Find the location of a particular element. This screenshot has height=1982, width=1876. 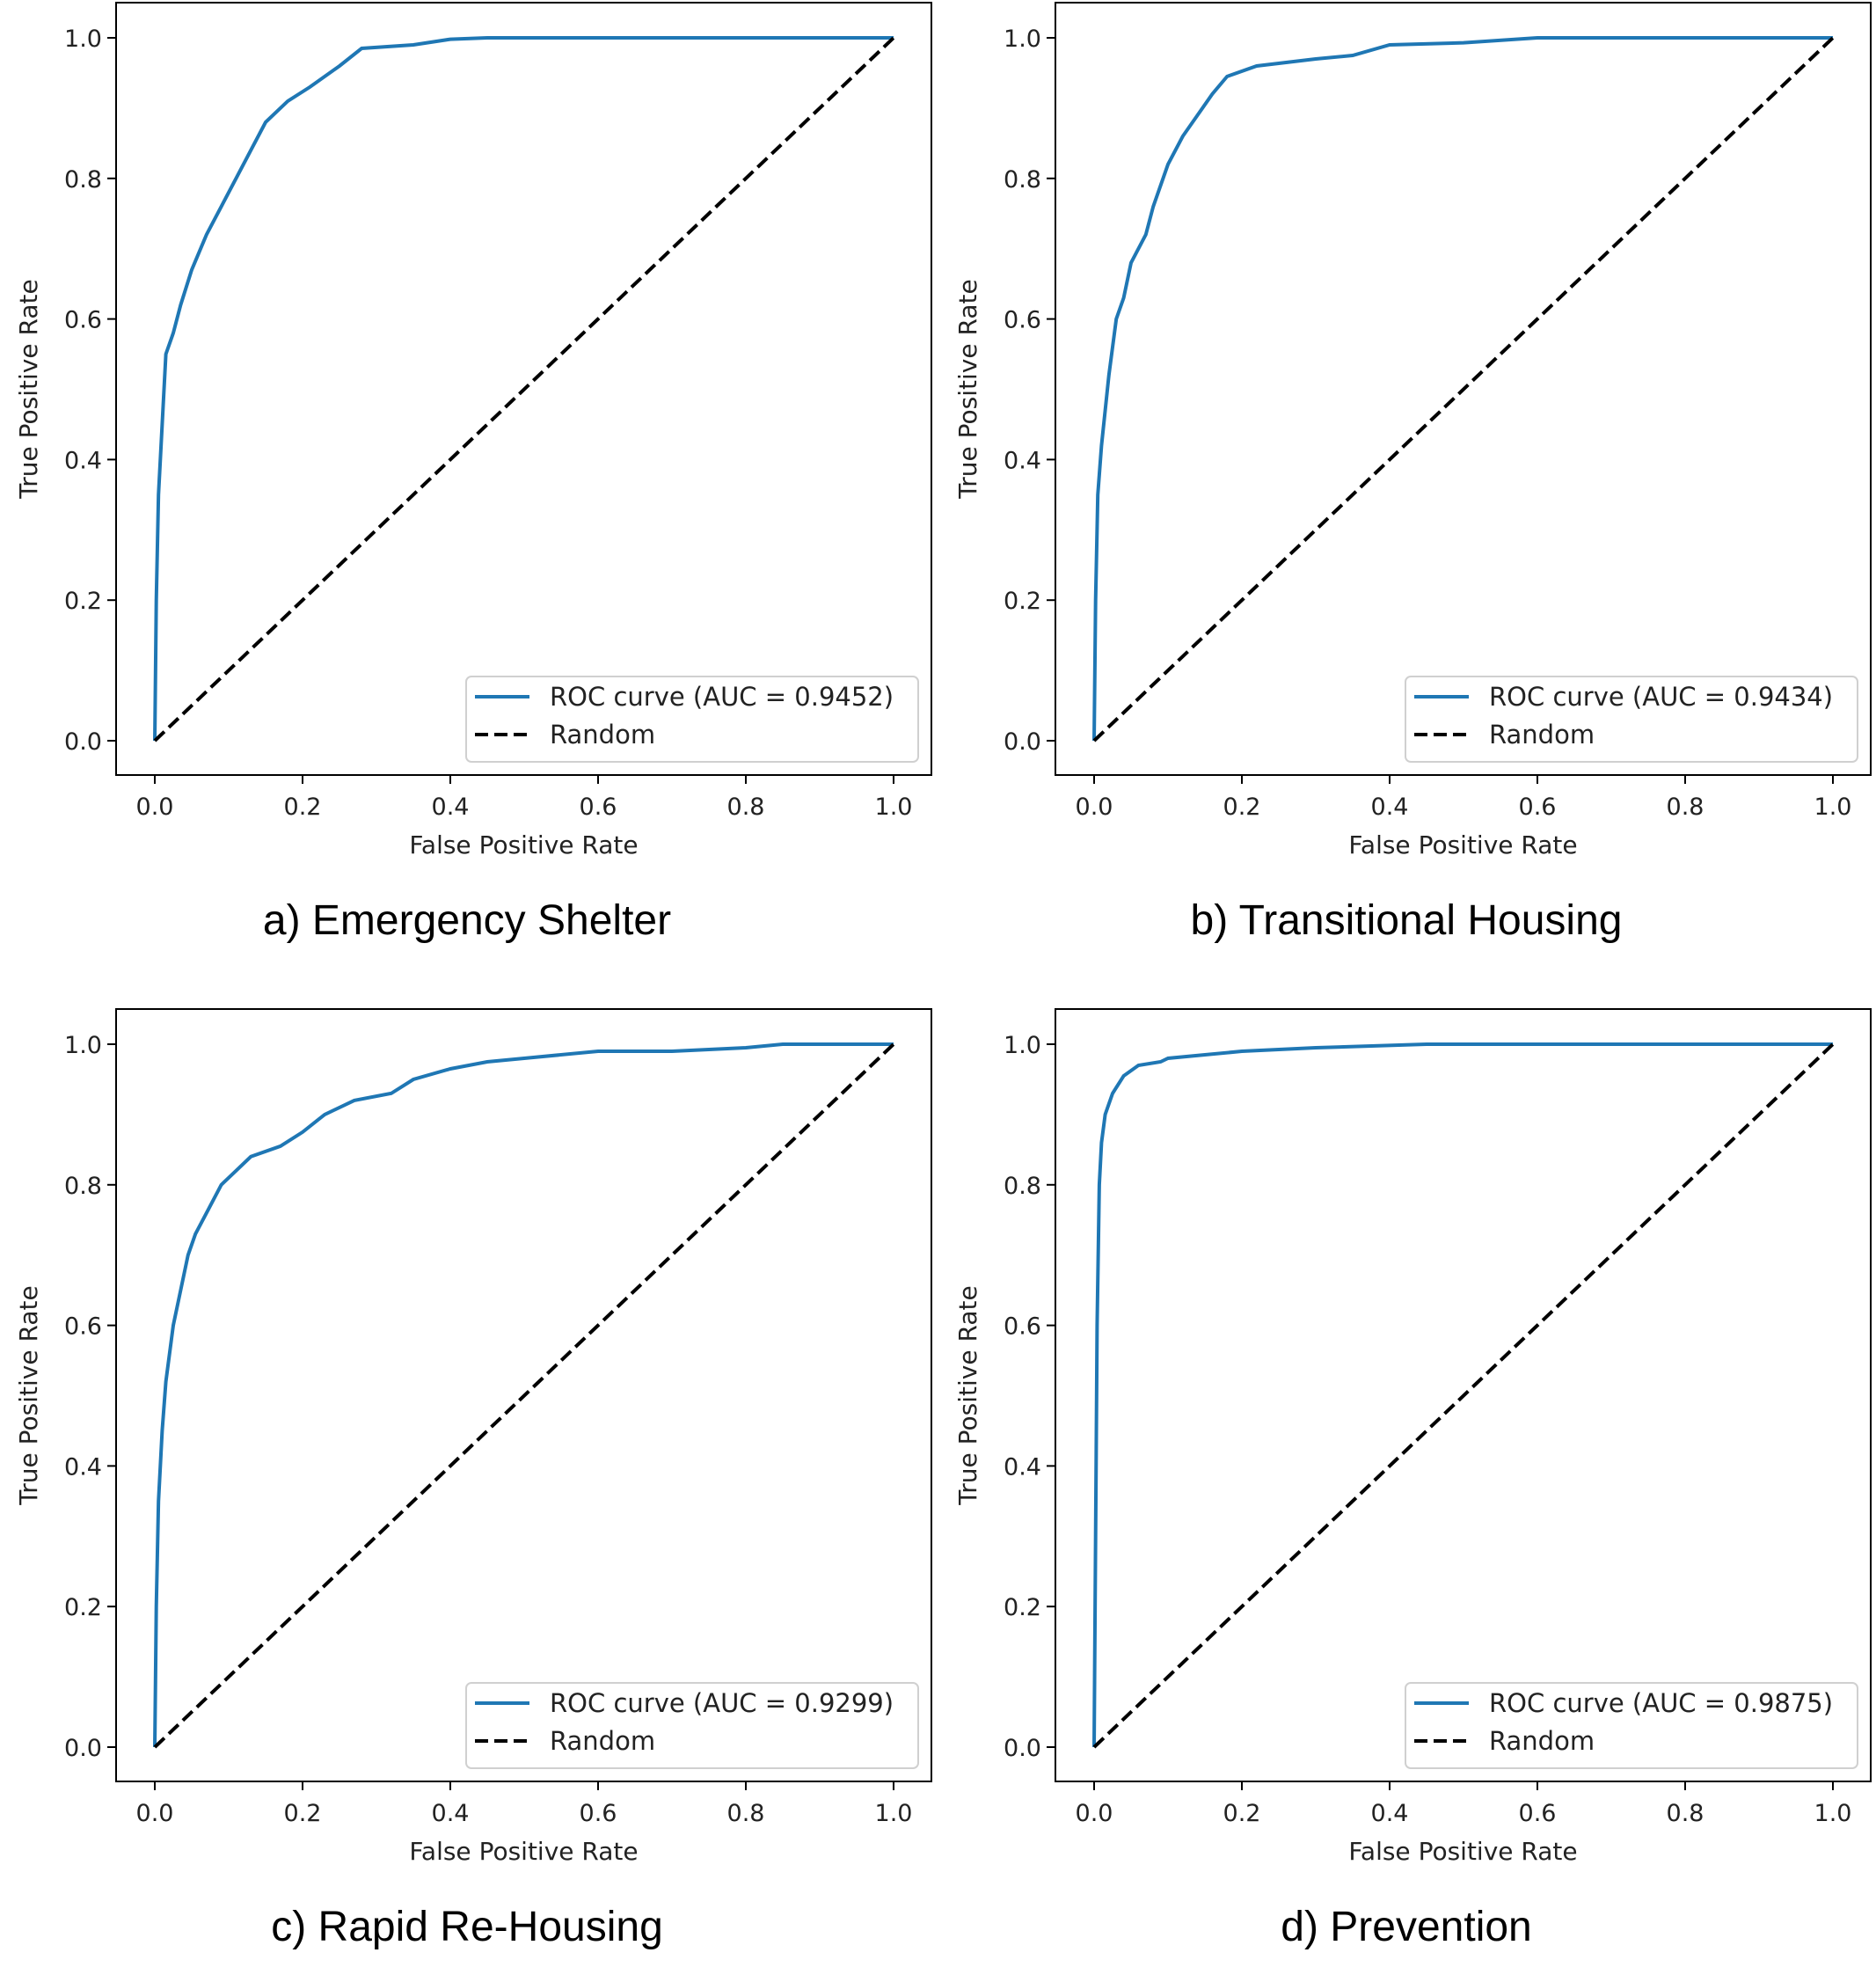

legend: ROC curve (AUC = 0.9452) Random is located at coordinates (692, 719).